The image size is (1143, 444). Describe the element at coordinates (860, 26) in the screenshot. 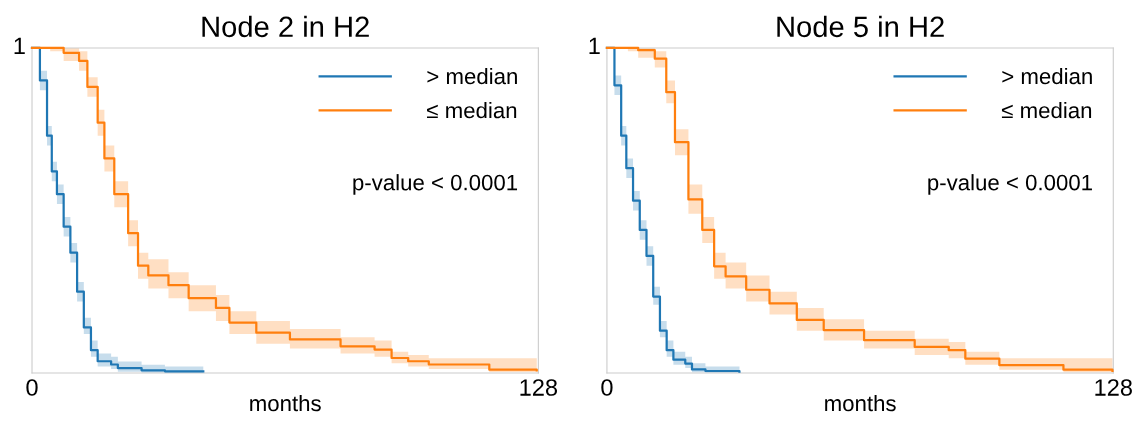

I see `chart-title: Node 5 in H2` at that location.